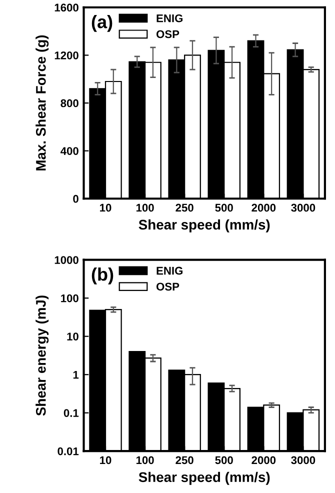  What do you see at coordinates (72, 336) in the screenshot?
I see `y-tick-label: 10` at bounding box center [72, 336].